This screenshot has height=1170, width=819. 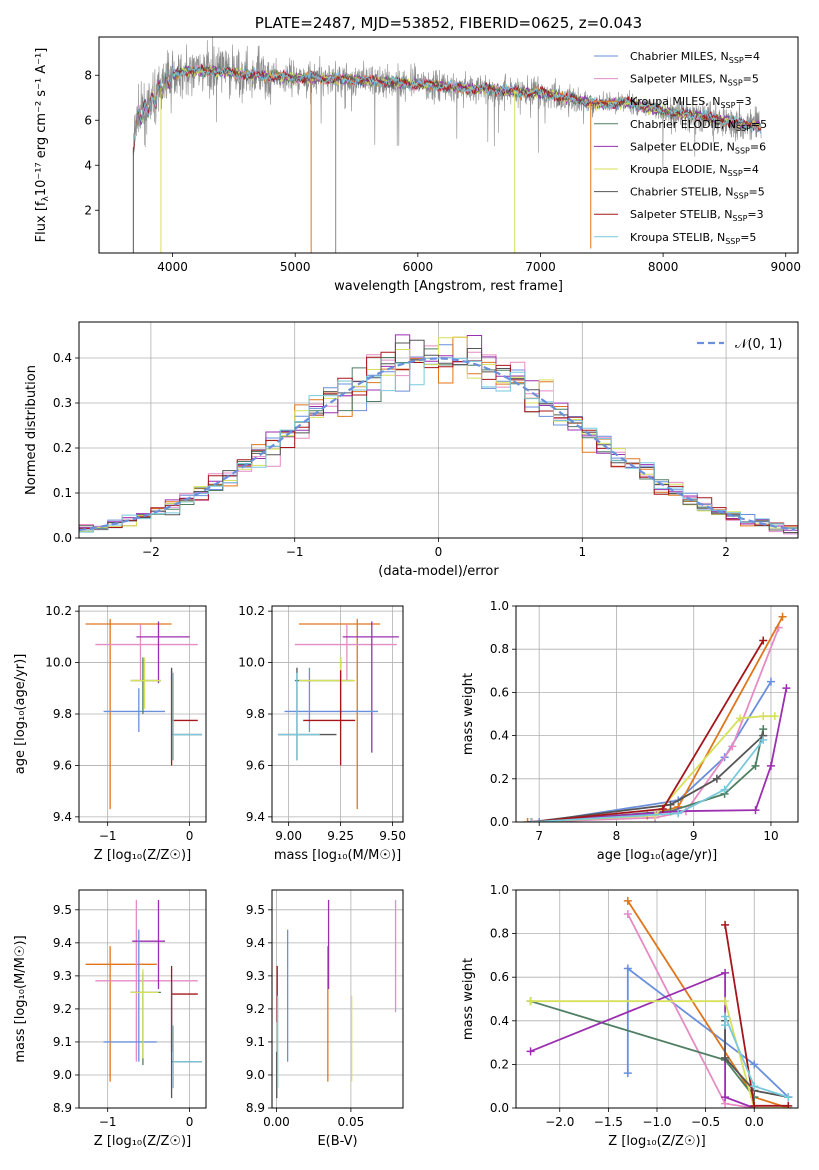 I want to click on series-marker-kroupa_miles, so click(x=627, y=900).